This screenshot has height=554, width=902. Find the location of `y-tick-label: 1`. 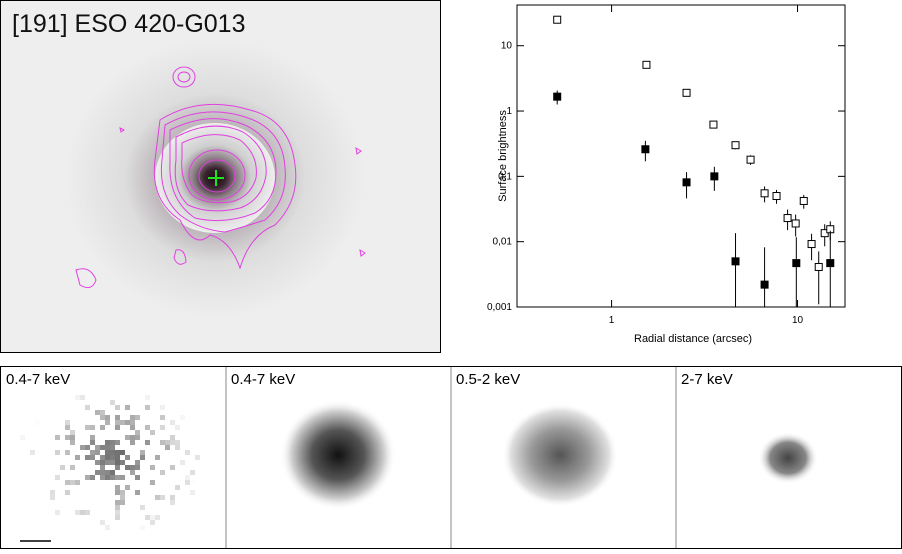

y-tick-label: 1 is located at coordinates (509, 111).